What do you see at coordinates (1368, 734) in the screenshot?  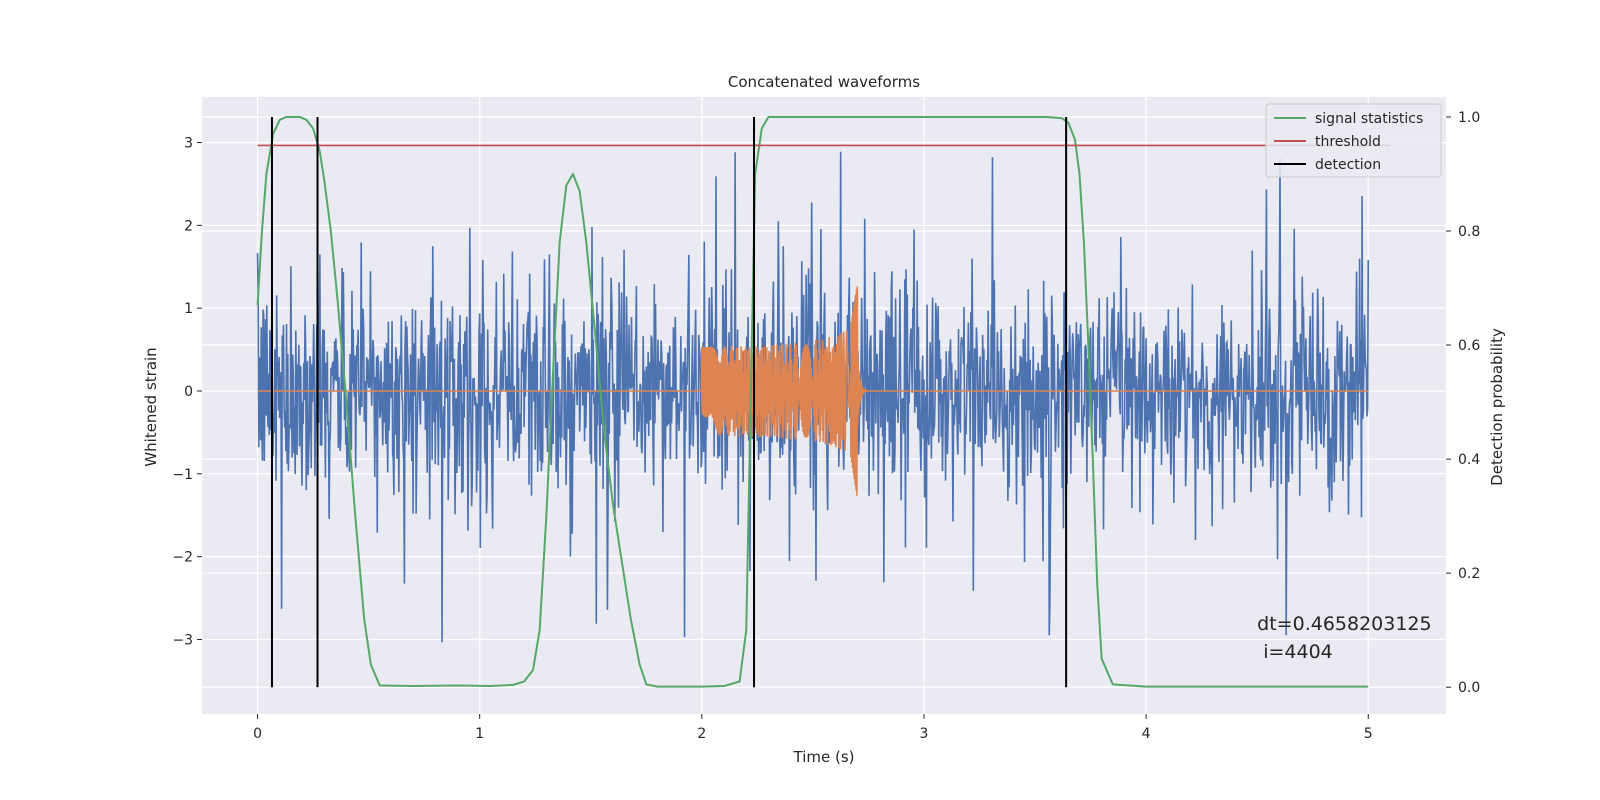 I see `x-tick-label: 5` at bounding box center [1368, 734].